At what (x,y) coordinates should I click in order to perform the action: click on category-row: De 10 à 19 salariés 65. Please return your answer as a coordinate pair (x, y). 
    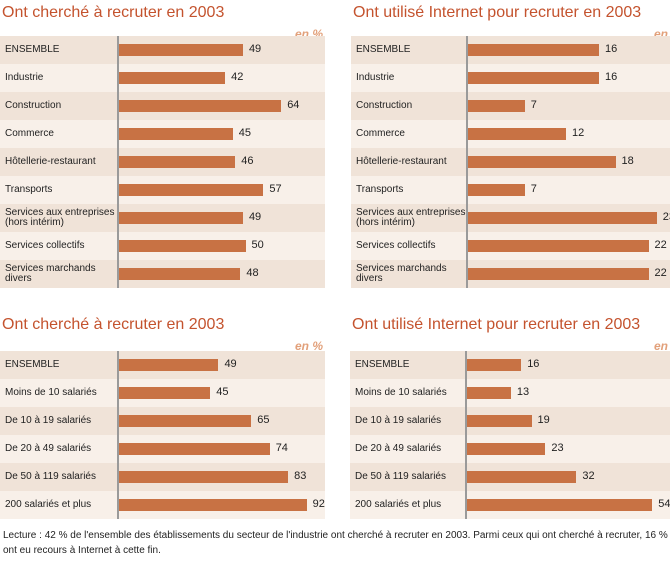
    Looking at the image, I should click on (162, 421).